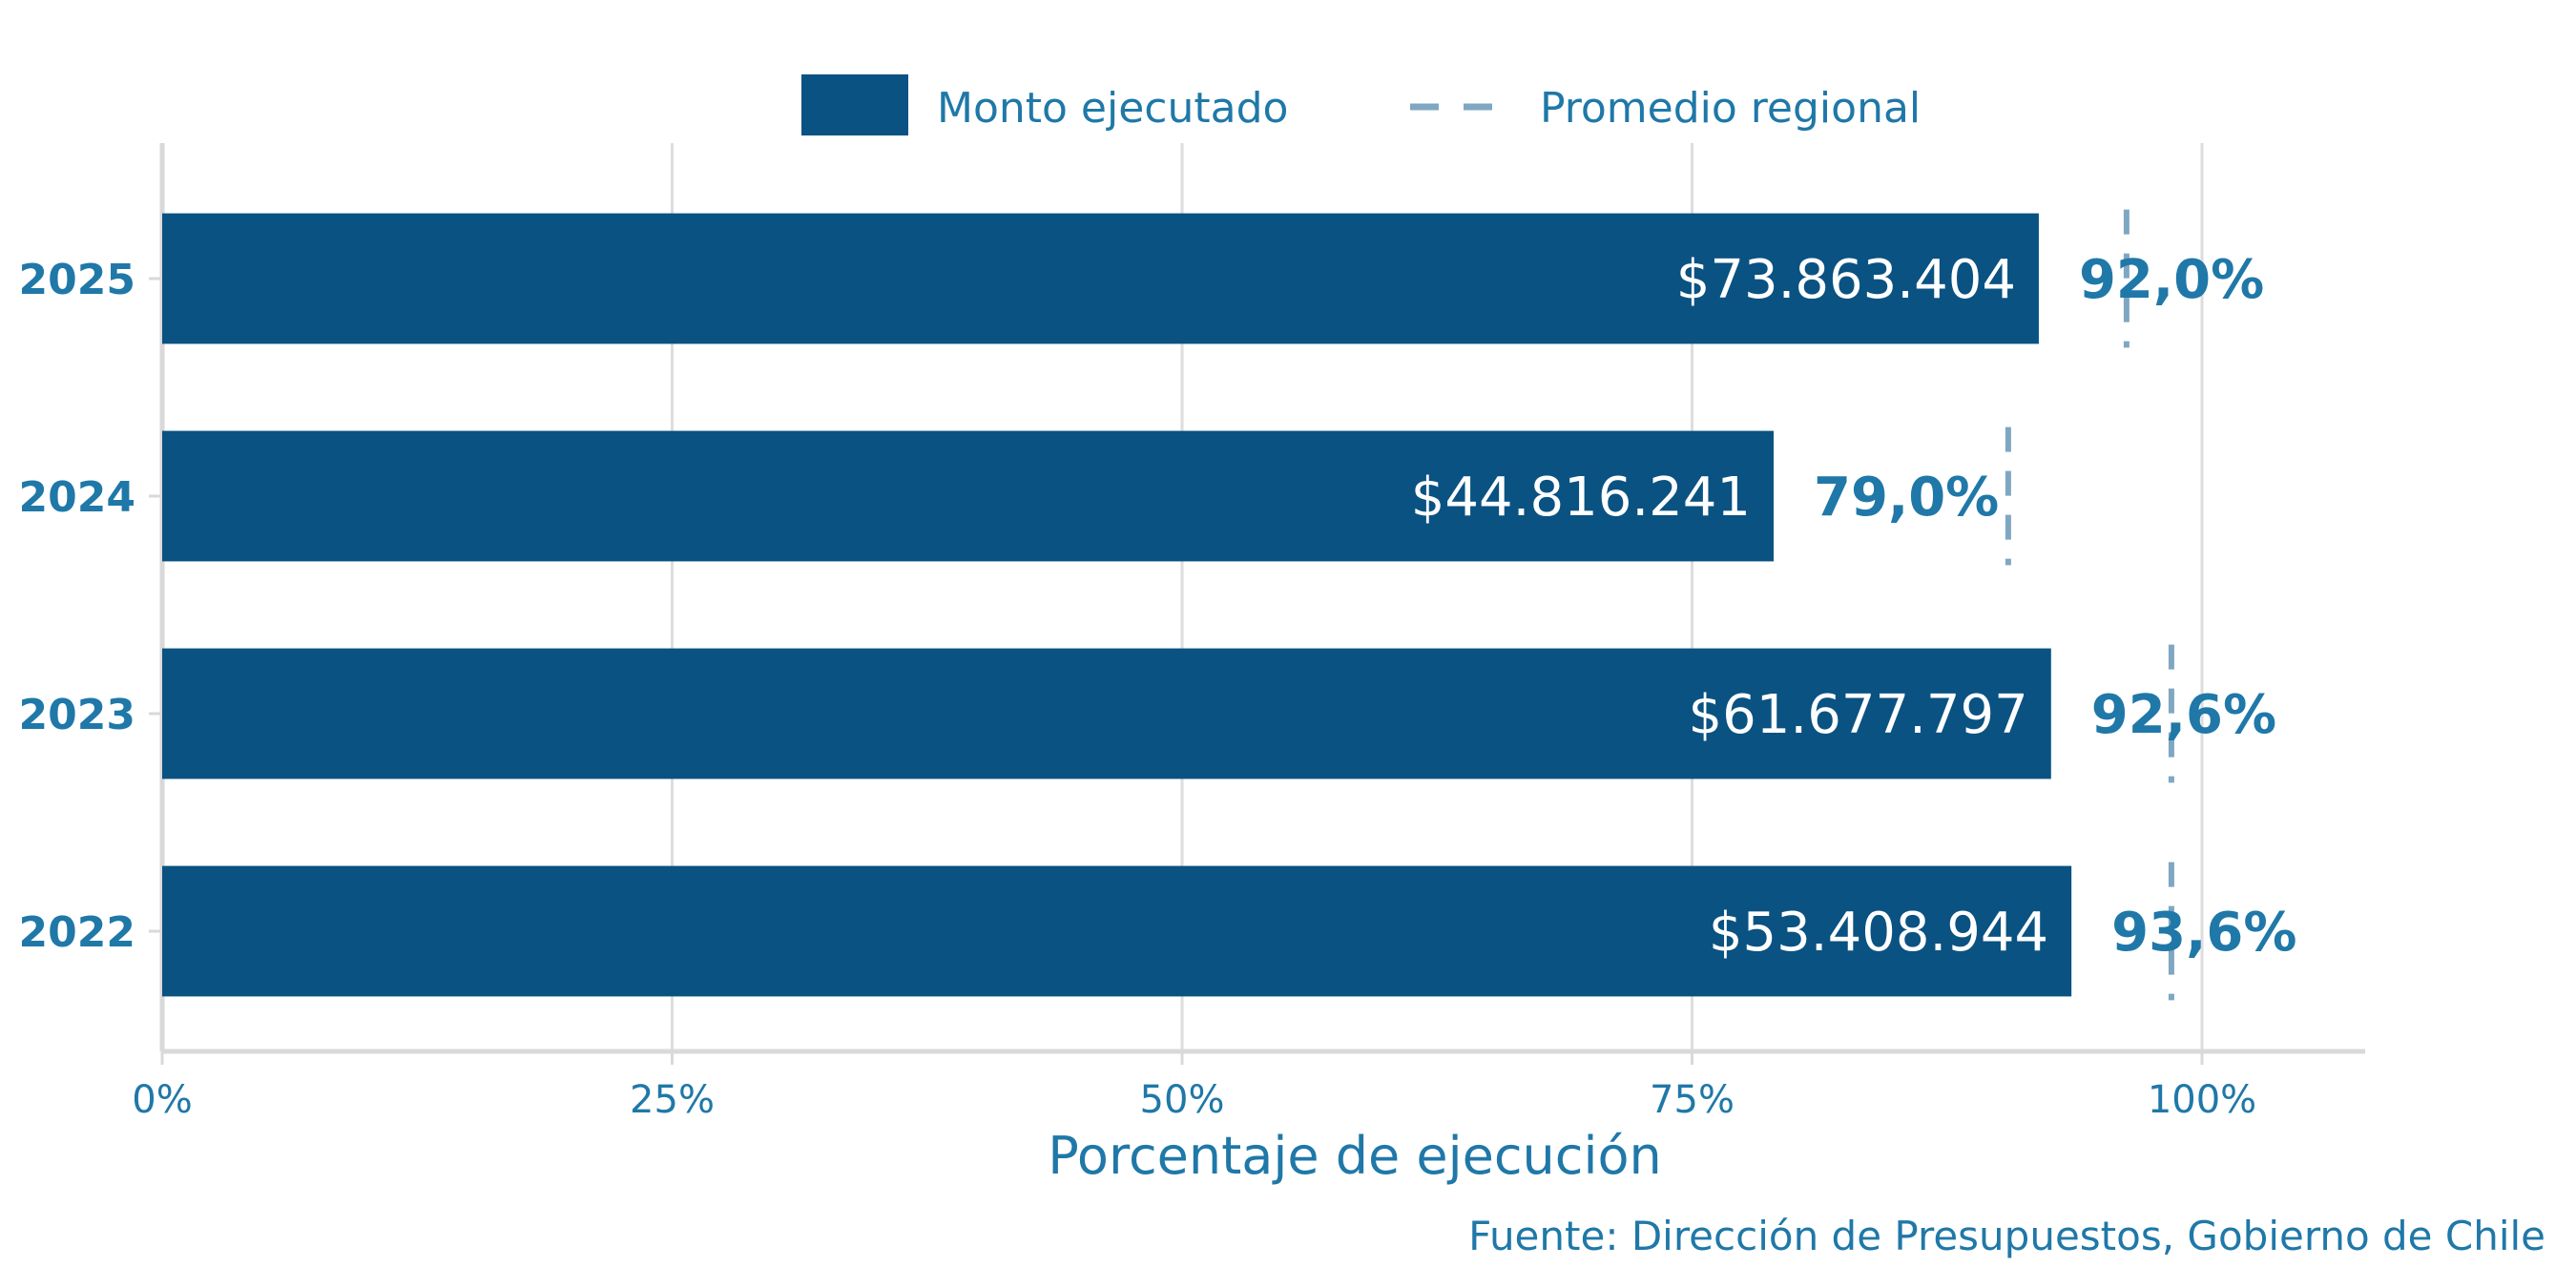  I want to click on y-tick-label-2023: 2023, so click(77, 715).